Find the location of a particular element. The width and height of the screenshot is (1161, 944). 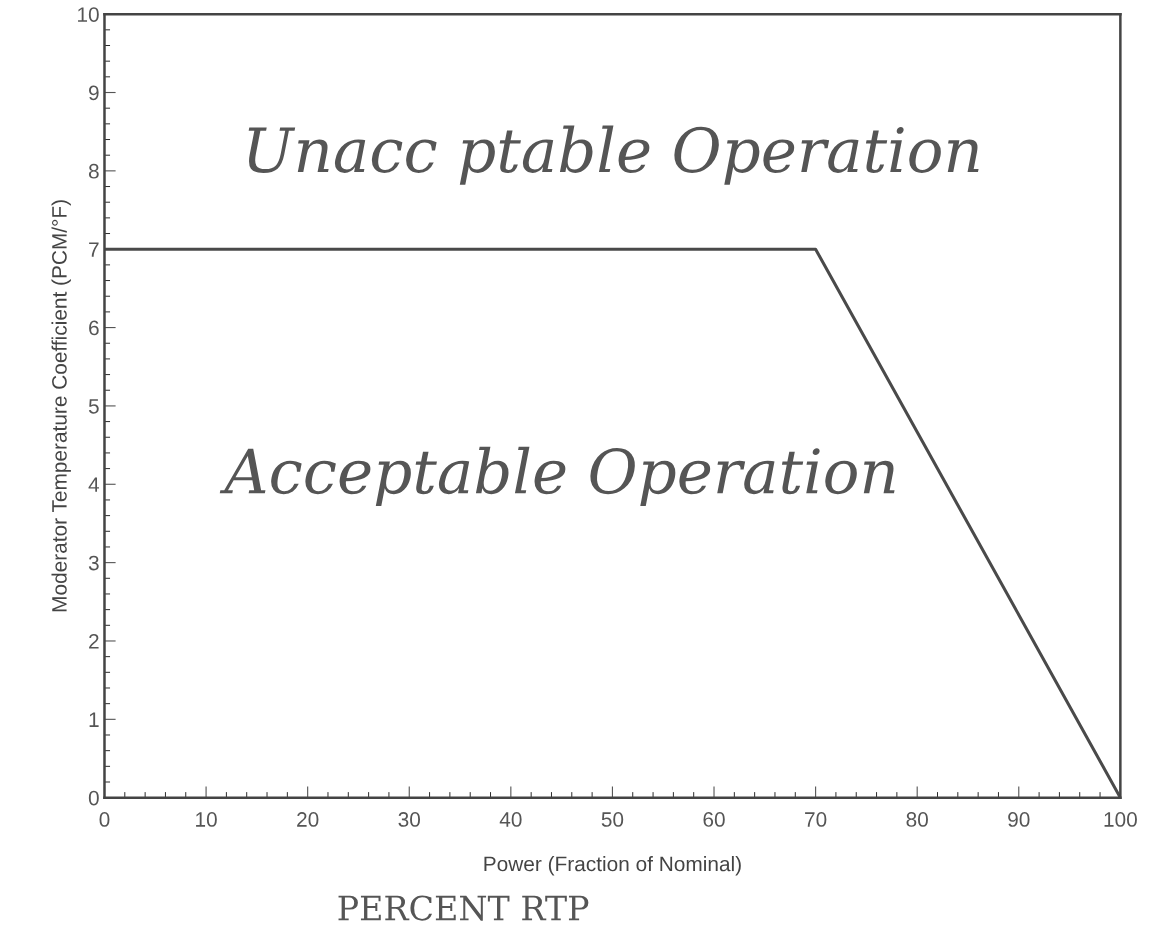

y-tick-label: 5 is located at coordinates (93, 406).